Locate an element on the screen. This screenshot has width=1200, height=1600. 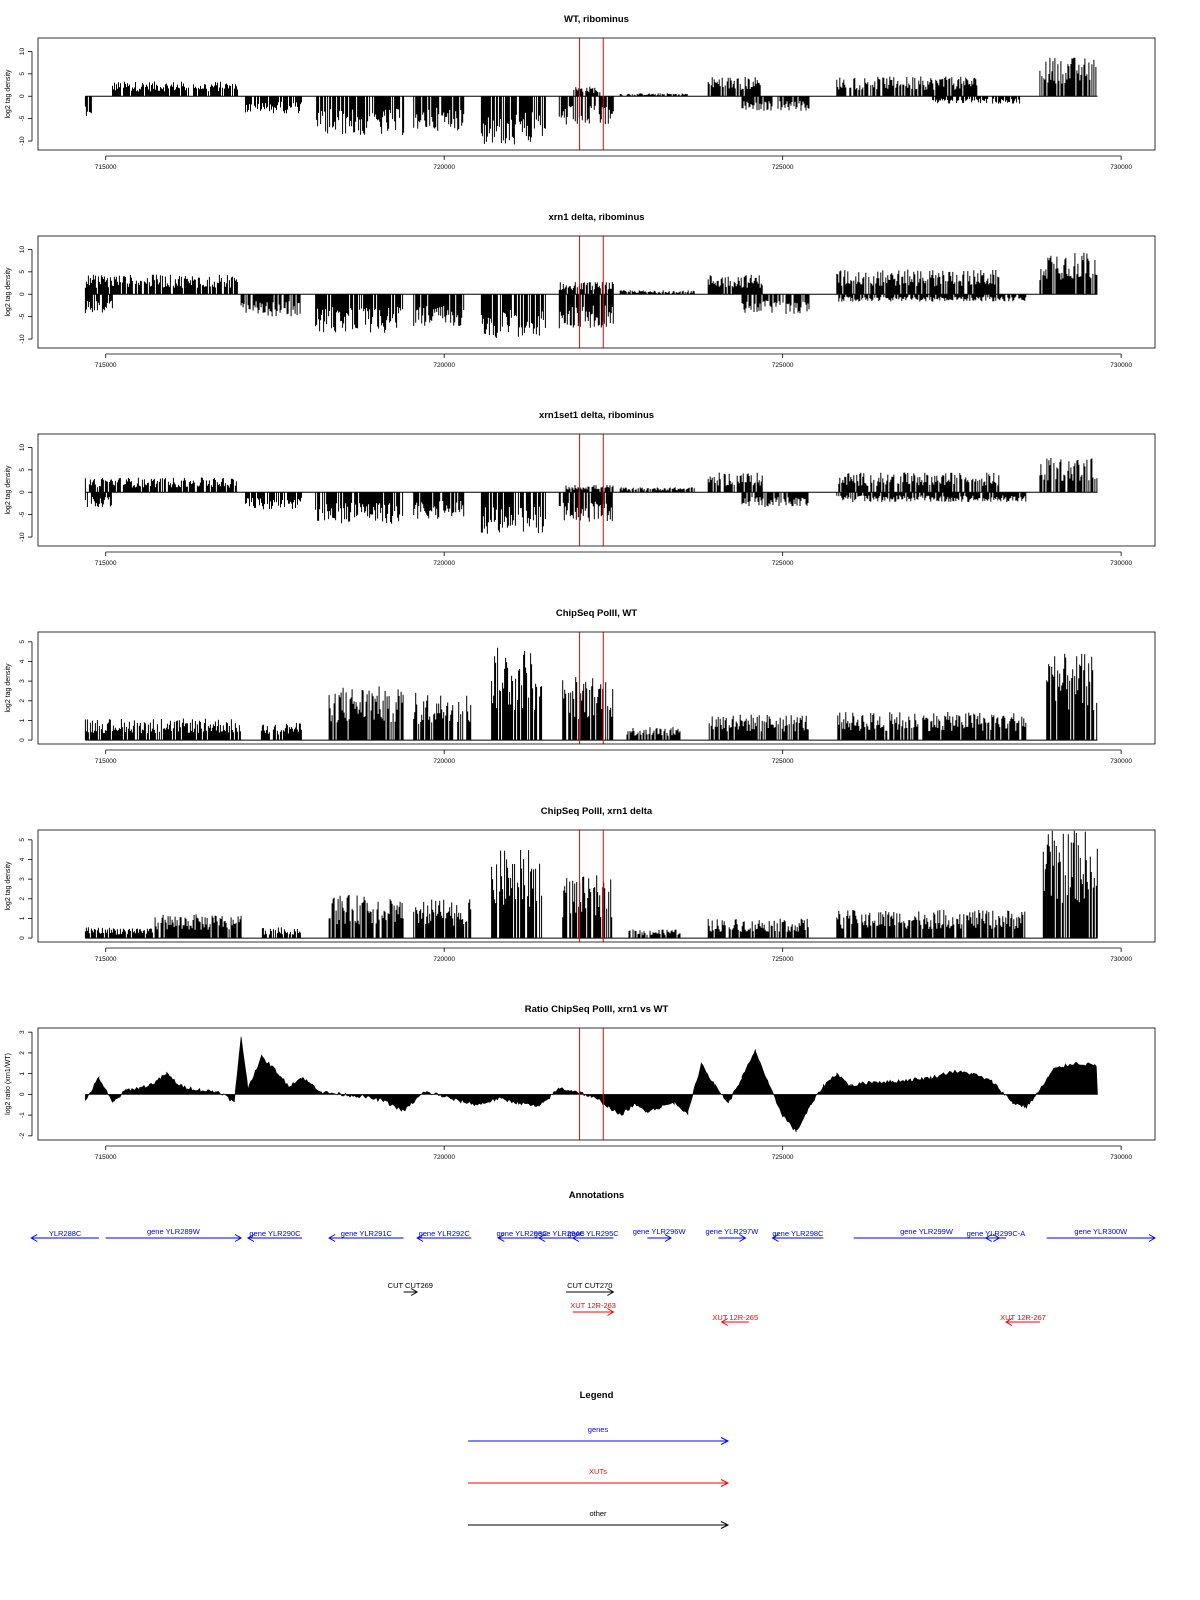
y-tick-label: 3 is located at coordinates (22, 681).